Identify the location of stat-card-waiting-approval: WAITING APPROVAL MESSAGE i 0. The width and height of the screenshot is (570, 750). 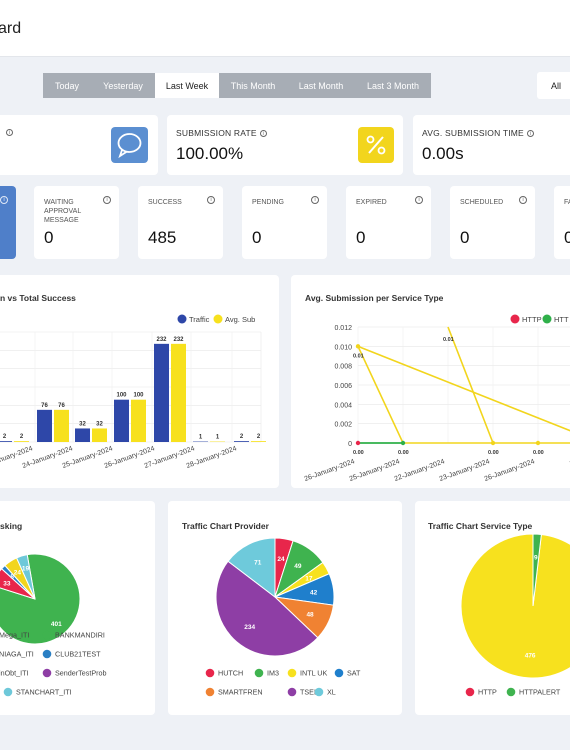
(76, 222).